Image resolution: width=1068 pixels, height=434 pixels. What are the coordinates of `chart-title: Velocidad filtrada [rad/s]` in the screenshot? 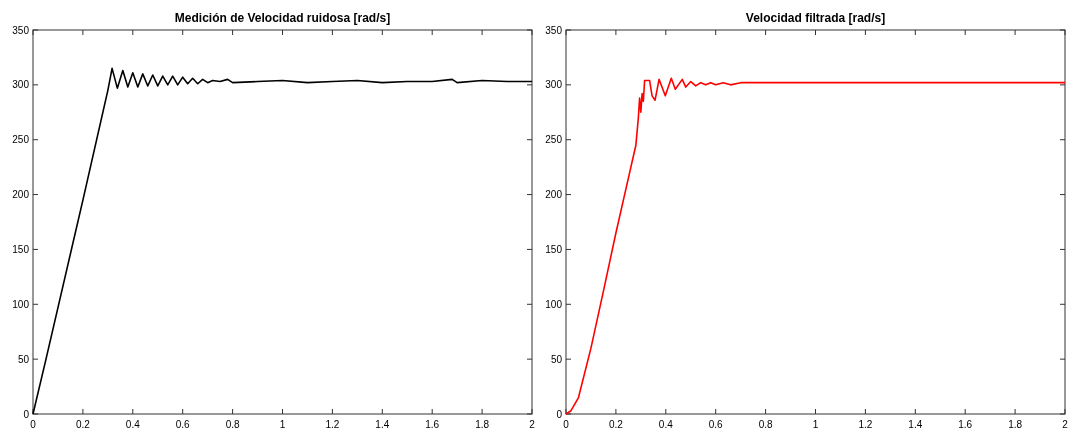 It's located at (815, 18).